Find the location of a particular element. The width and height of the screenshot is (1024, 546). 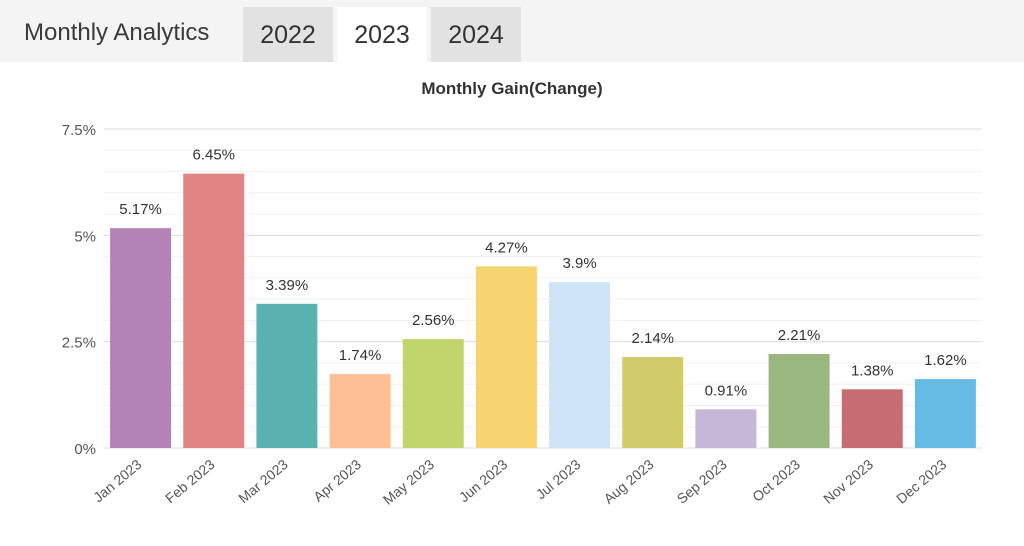

x-tick-label: Dec 2023 is located at coordinates (921, 481).